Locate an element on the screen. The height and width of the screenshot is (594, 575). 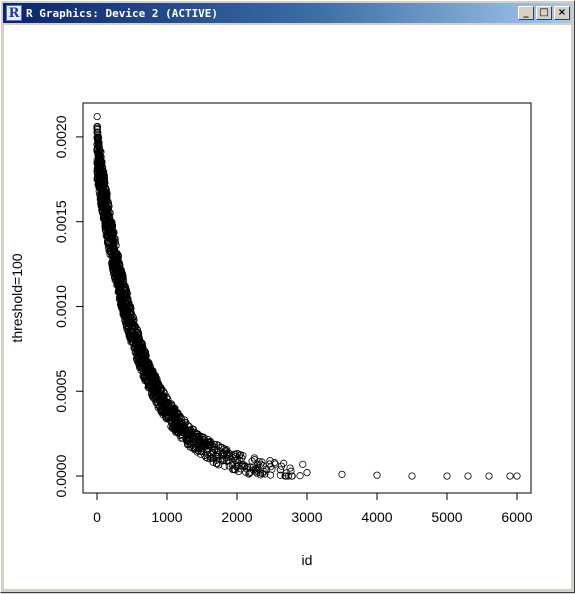
y-axis-label: threshold=100 is located at coordinates (17, 297).